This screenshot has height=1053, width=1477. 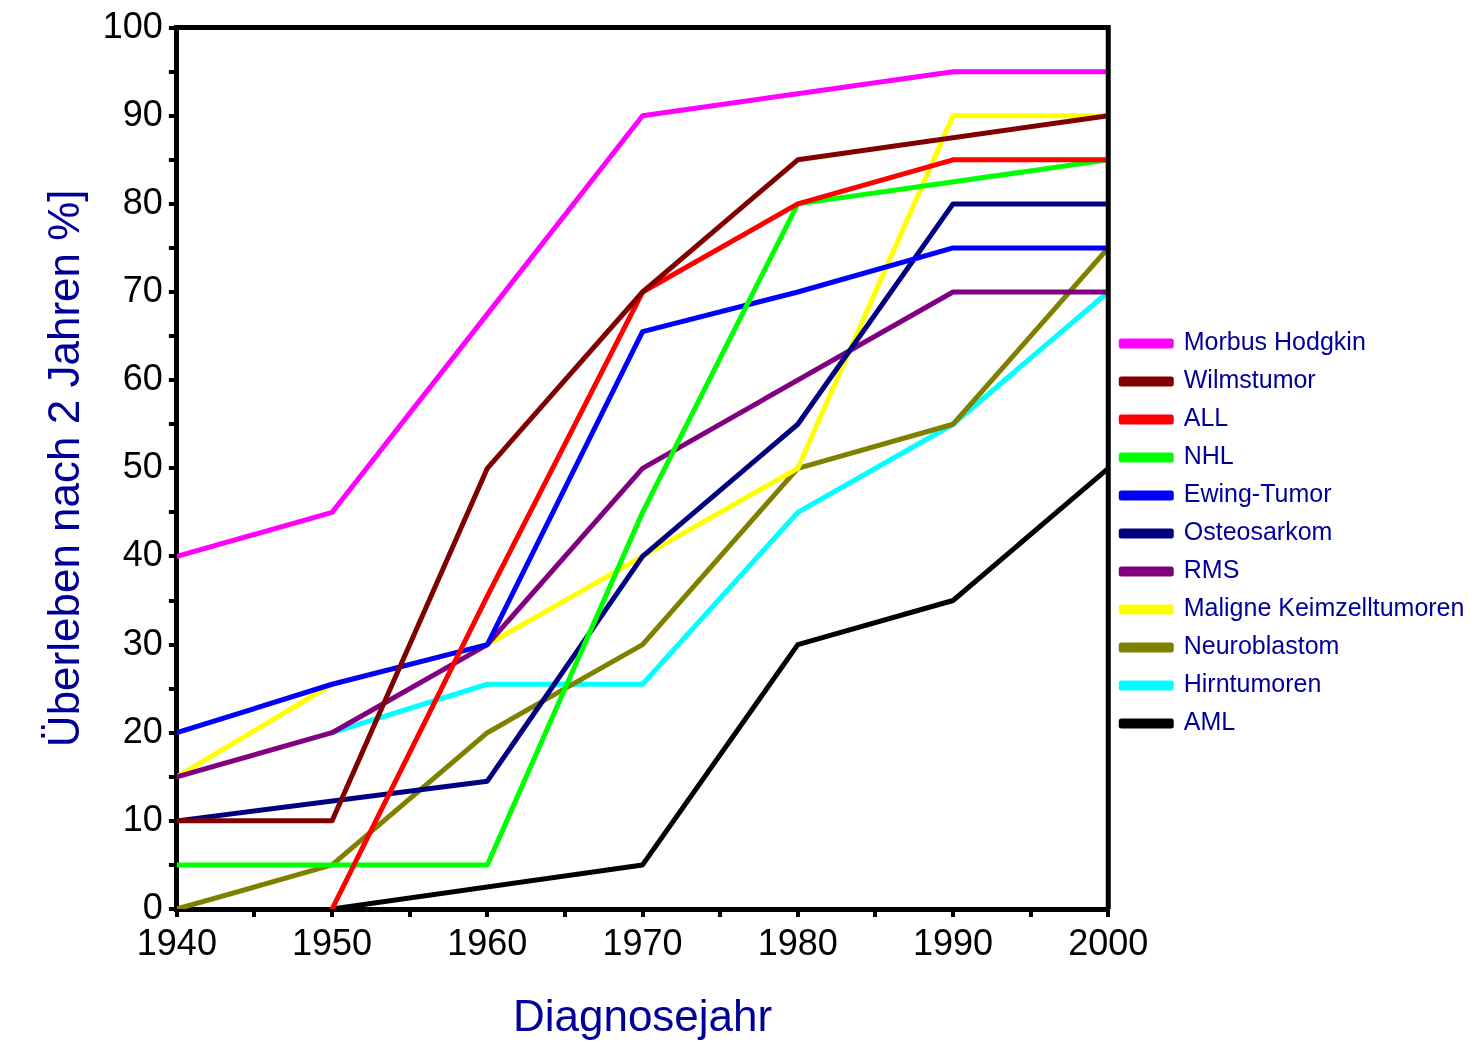 I want to click on legend-label: AML, so click(x=1209, y=721).